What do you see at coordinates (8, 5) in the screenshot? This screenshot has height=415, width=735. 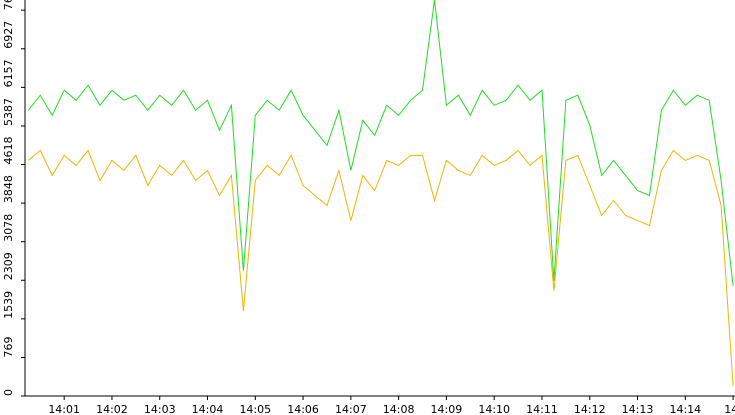 I see `y-tick-label: 7697` at bounding box center [8, 5].